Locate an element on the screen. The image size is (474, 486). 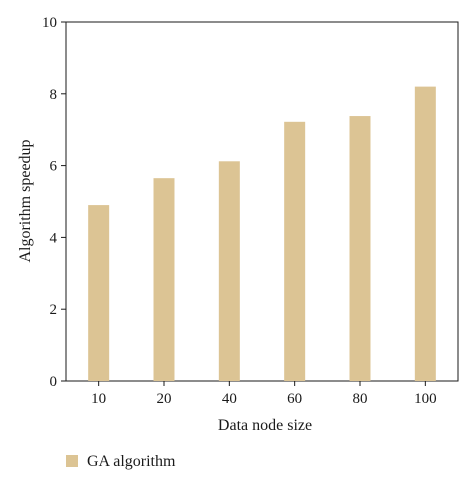
y-tick-label: 0 is located at coordinates (54, 382).